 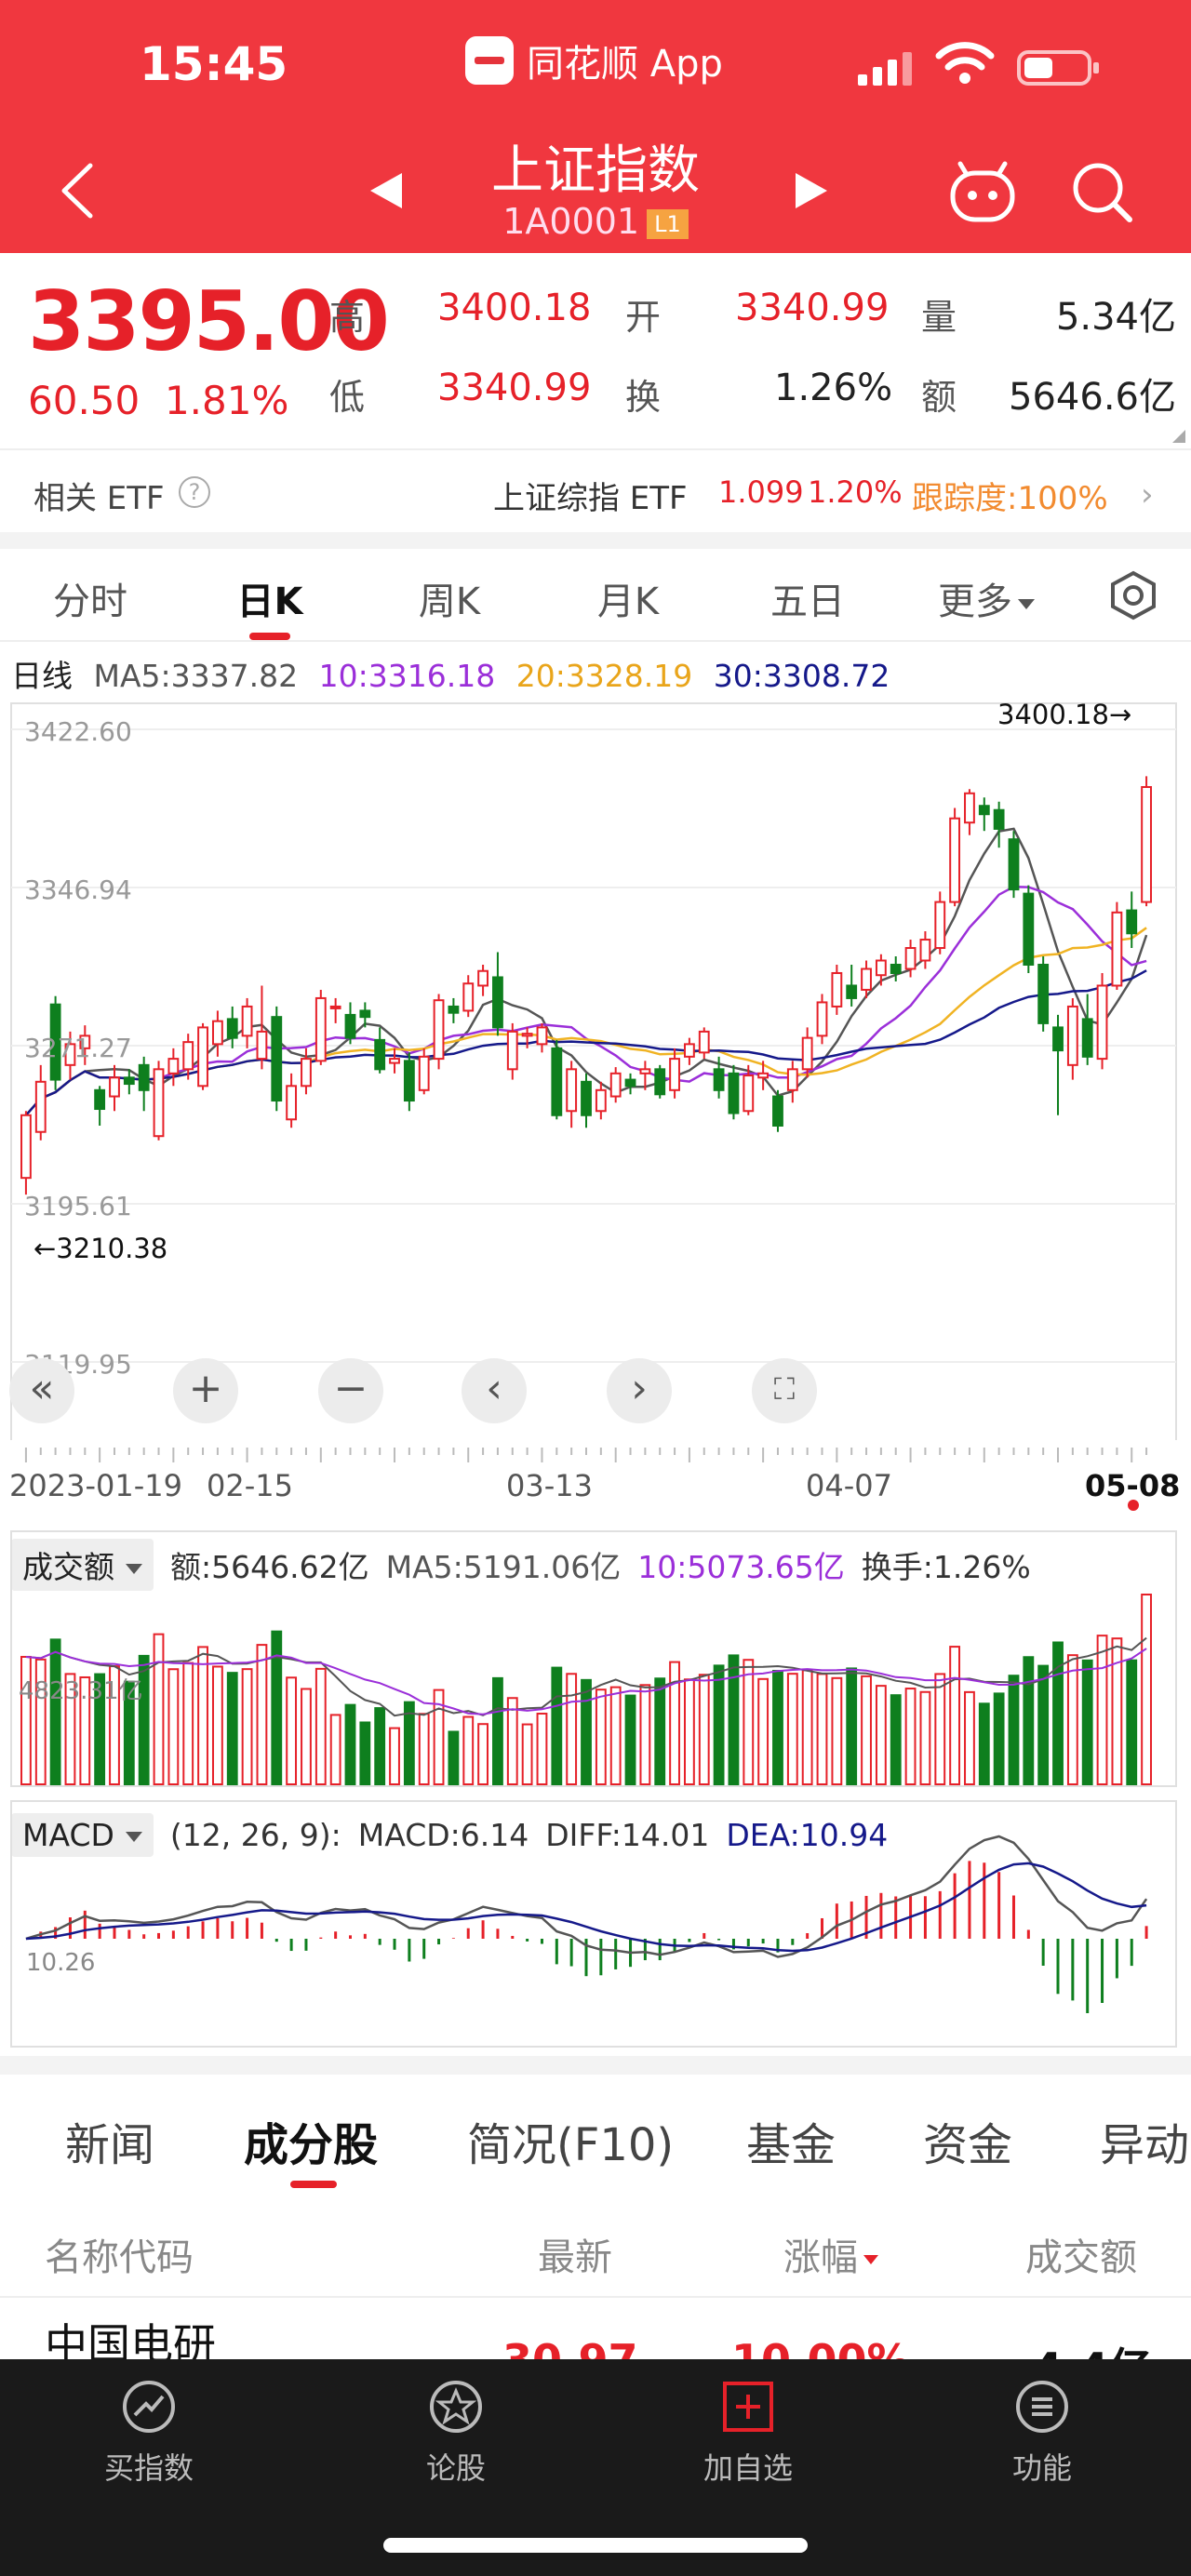 What do you see at coordinates (1102, 192) in the screenshot?
I see `search-icon` at bounding box center [1102, 192].